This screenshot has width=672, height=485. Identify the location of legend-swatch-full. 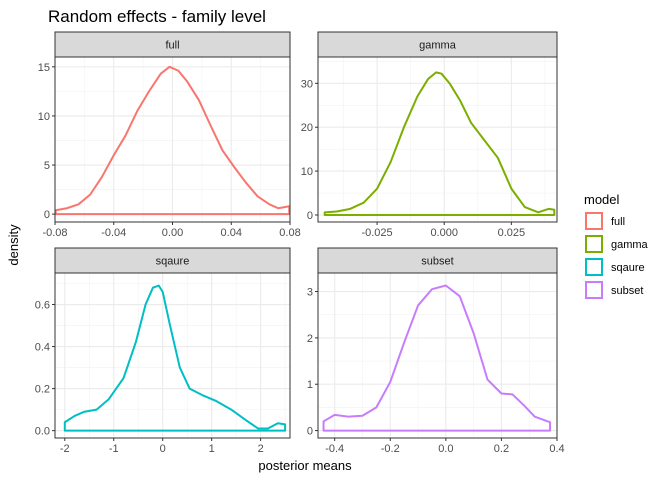
(594, 221).